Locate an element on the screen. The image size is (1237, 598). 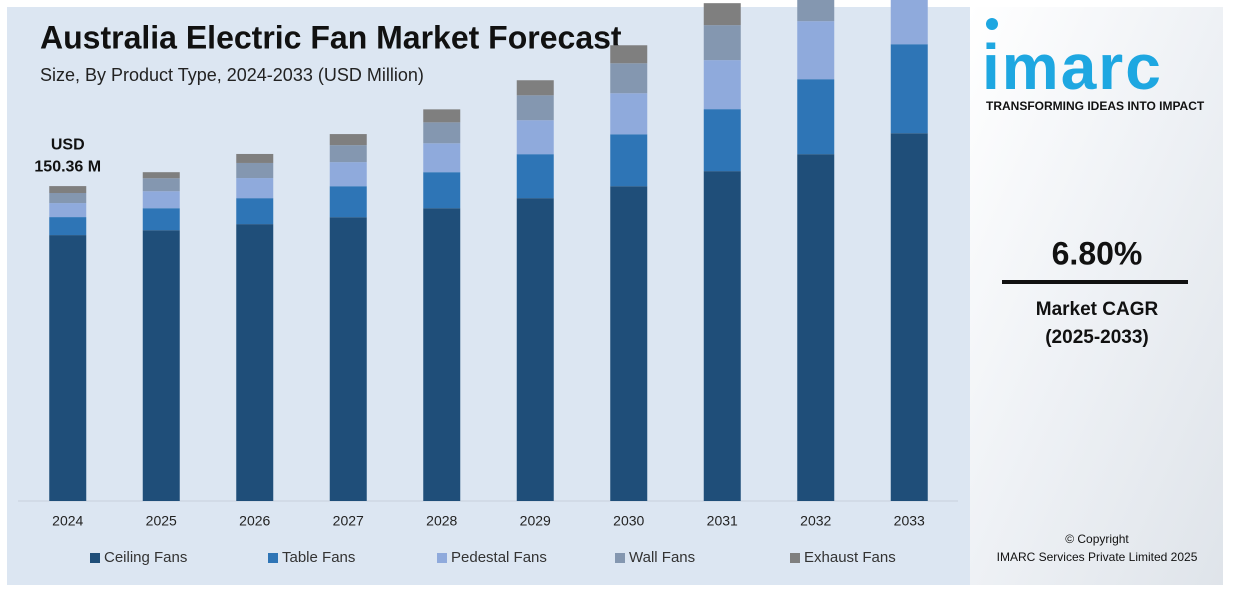
x-tick-label: 2029 is located at coordinates (535, 521).